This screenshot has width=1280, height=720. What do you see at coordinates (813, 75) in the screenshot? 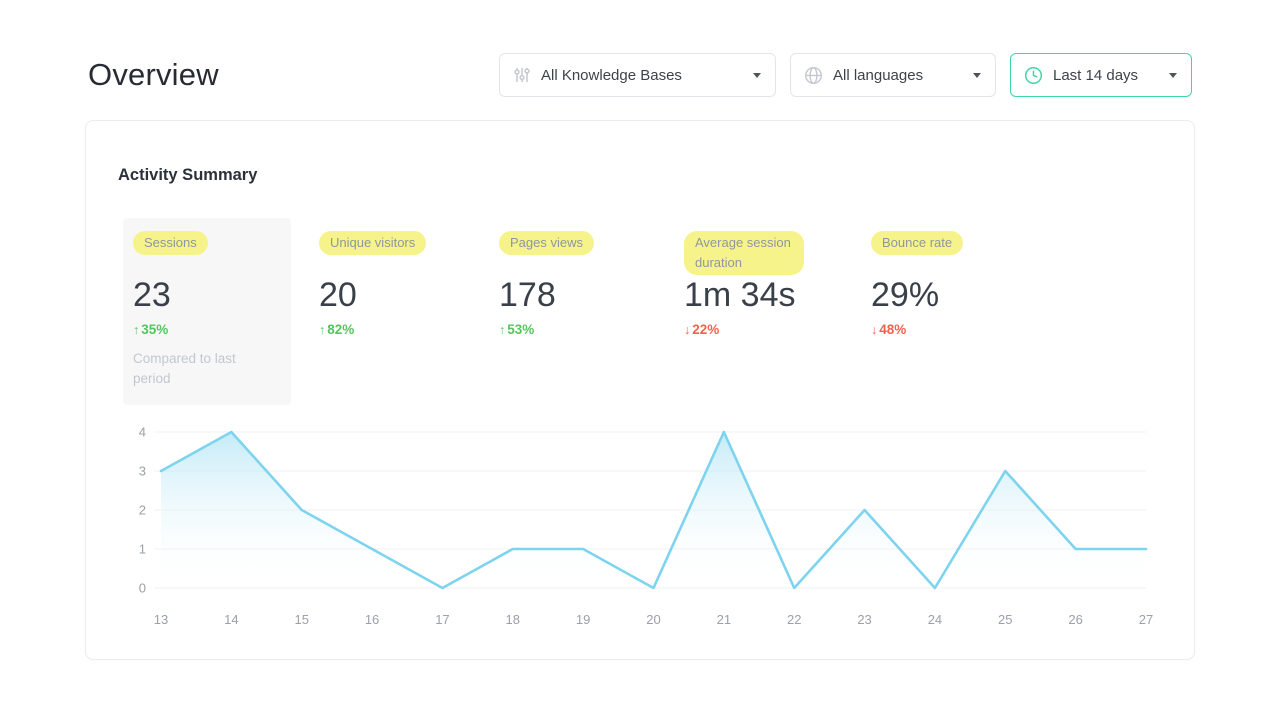
I see `globe-icon` at bounding box center [813, 75].